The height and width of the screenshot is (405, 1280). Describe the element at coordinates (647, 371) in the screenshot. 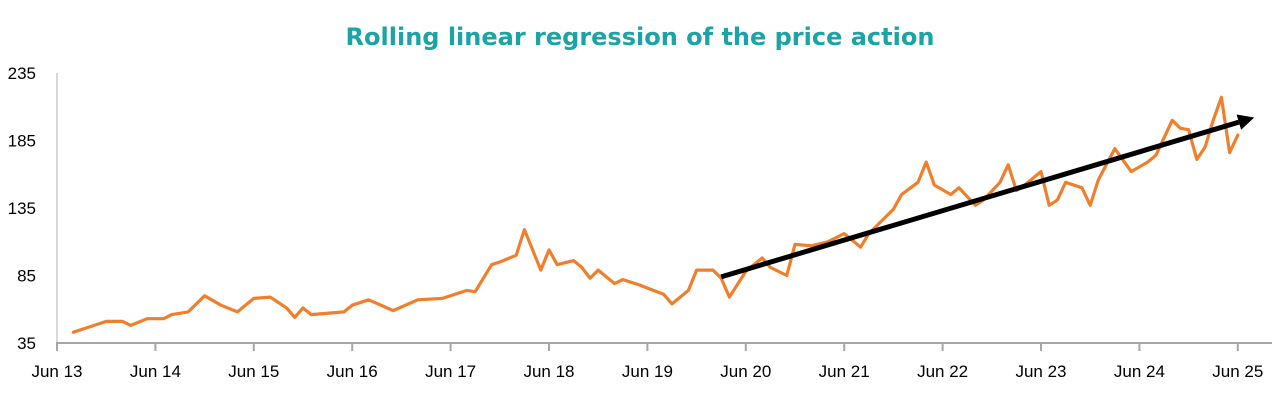

I see `x-tick-label: Jun 19` at that location.